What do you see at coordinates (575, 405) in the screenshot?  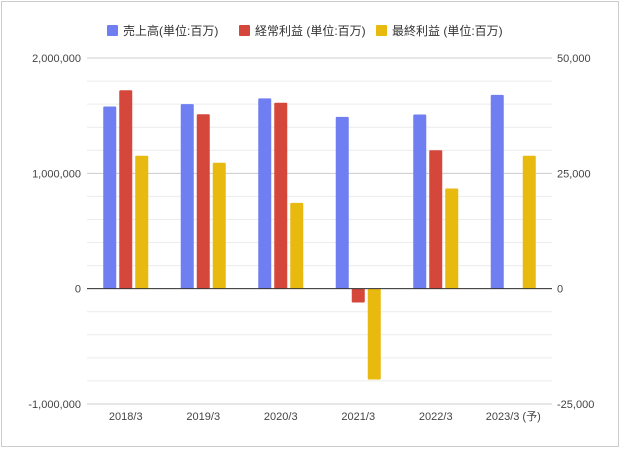 I see `right-tick-label: -25,000` at bounding box center [575, 405].